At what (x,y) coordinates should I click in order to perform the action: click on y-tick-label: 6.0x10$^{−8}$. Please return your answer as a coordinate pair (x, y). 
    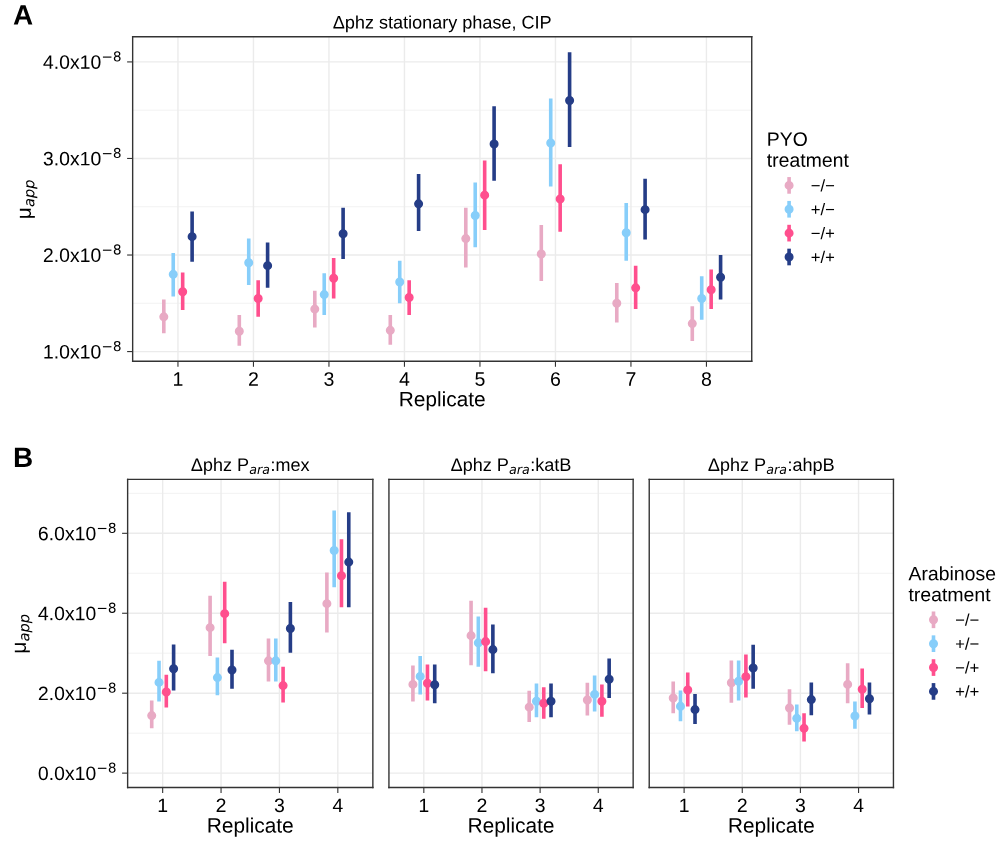
    Looking at the image, I should click on (77, 531).